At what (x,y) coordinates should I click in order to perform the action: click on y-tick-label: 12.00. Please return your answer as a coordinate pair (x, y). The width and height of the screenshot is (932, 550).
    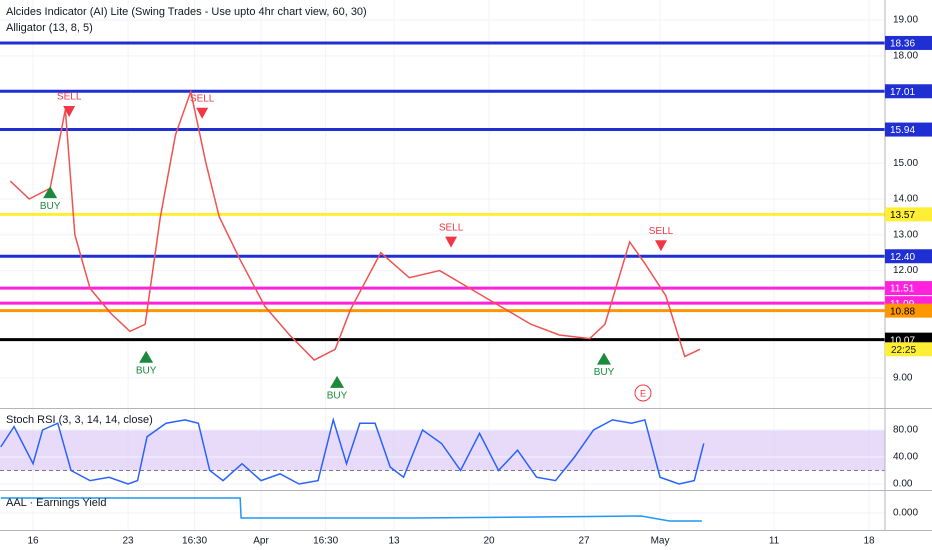
    Looking at the image, I should click on (905, 270).